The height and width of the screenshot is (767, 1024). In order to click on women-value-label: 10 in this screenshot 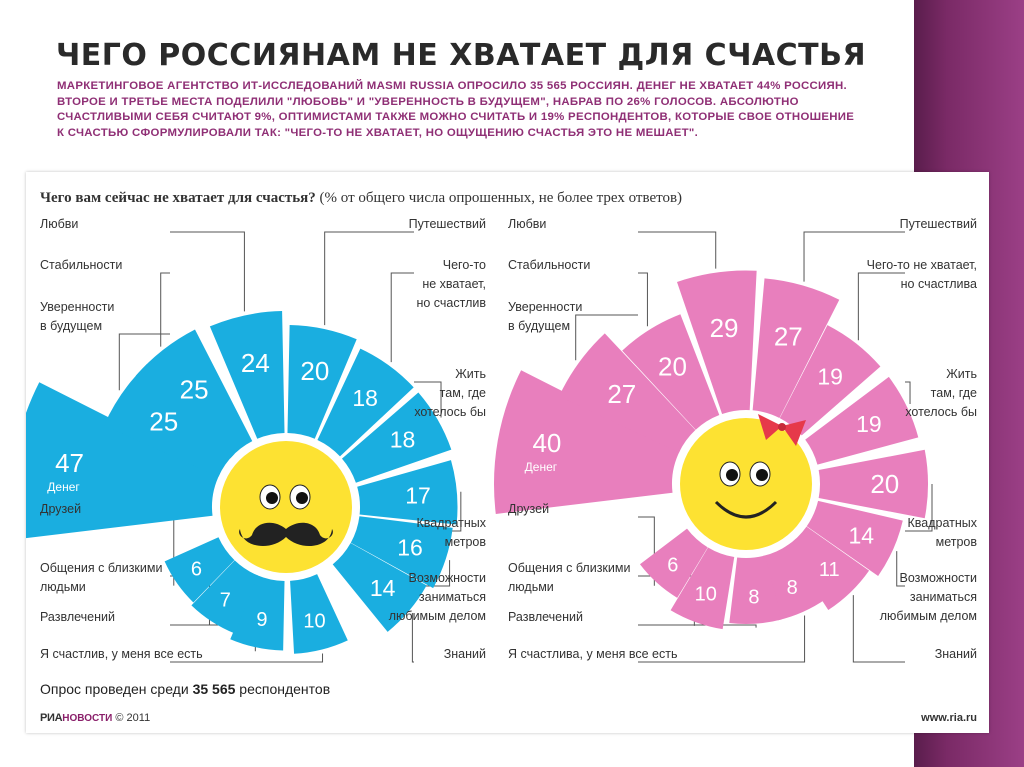, I will do `click(706, 595)`.